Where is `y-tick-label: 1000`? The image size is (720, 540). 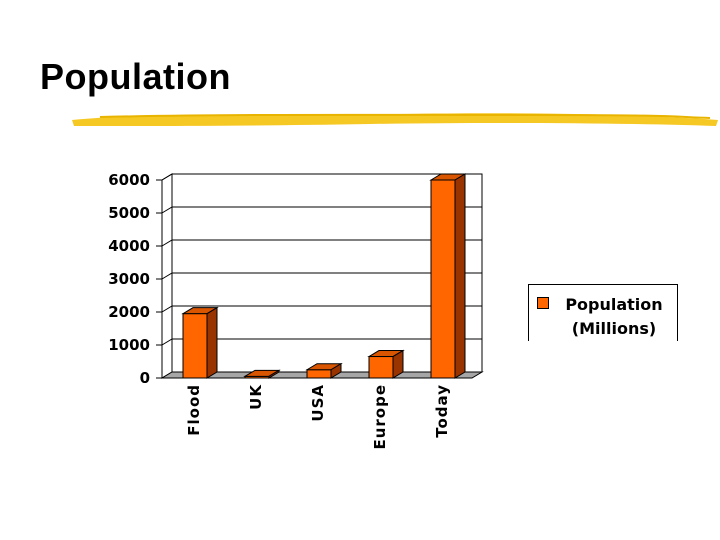
y-tick-label: 1000 is located at coordinates (129, 345).